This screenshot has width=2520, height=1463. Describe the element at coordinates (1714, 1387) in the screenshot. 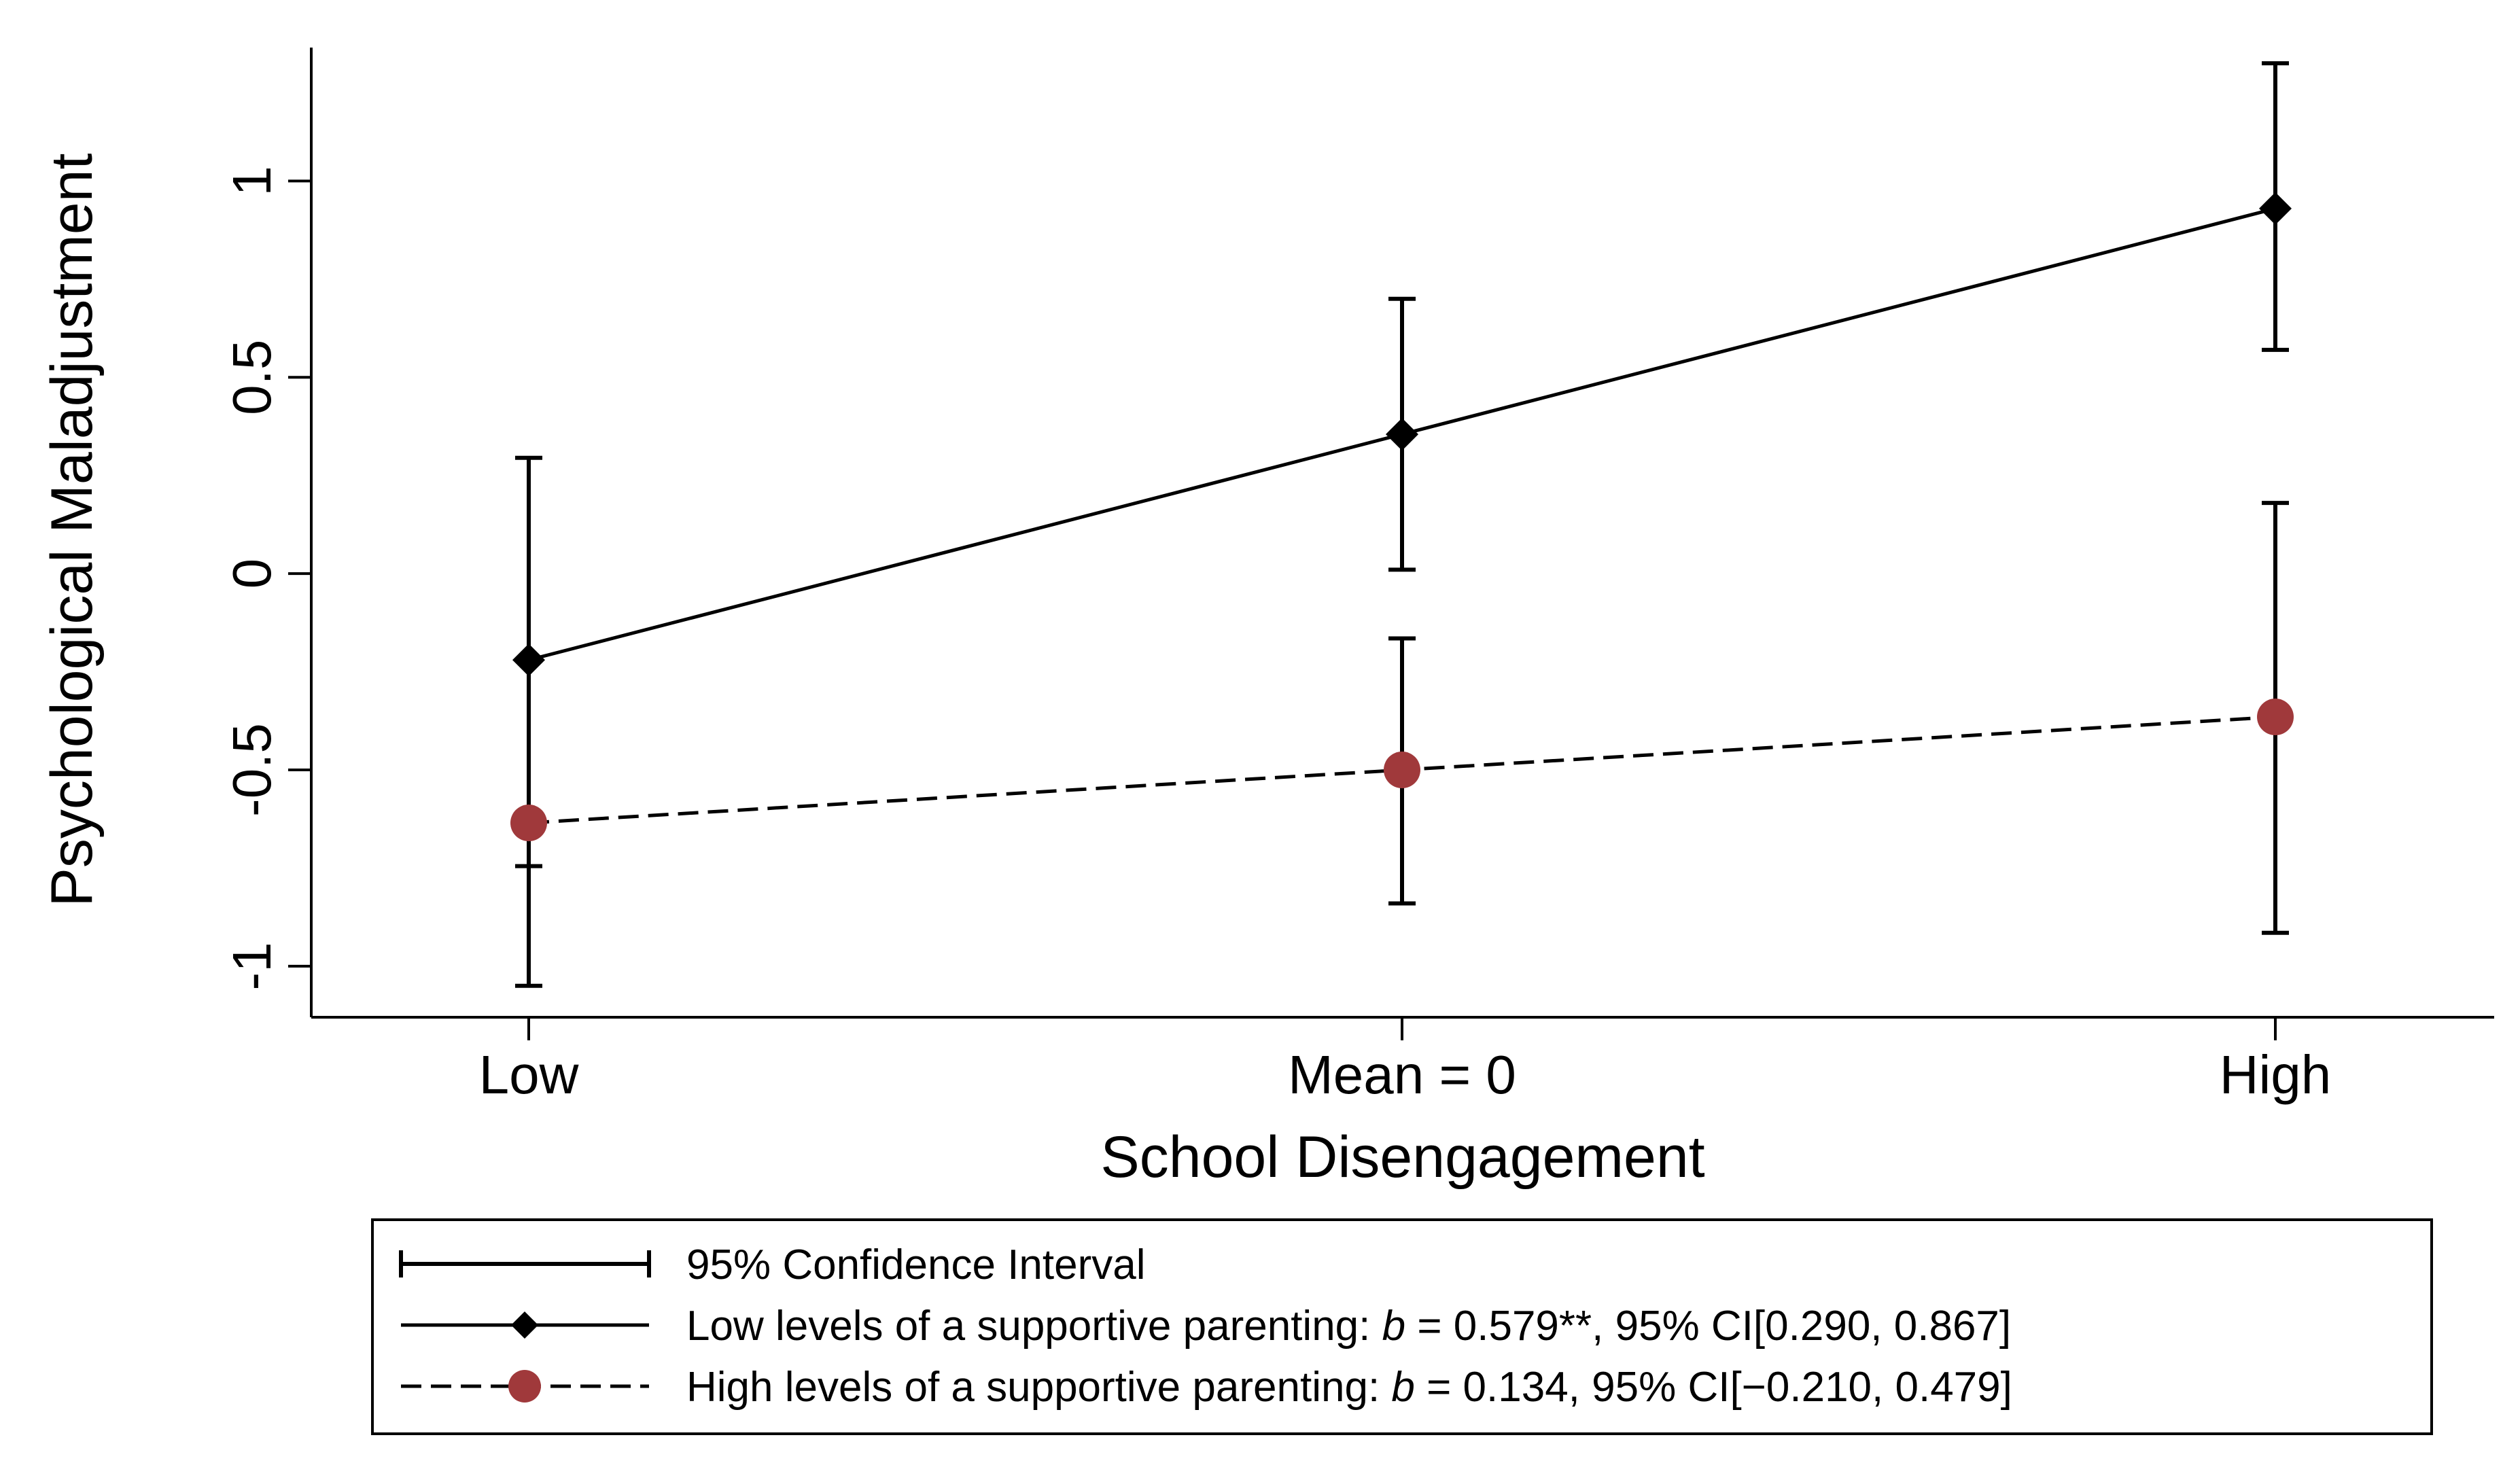

I see `legend-high-stat: = 0.134, 95% CI[−0.210, 0.479]` at that location.